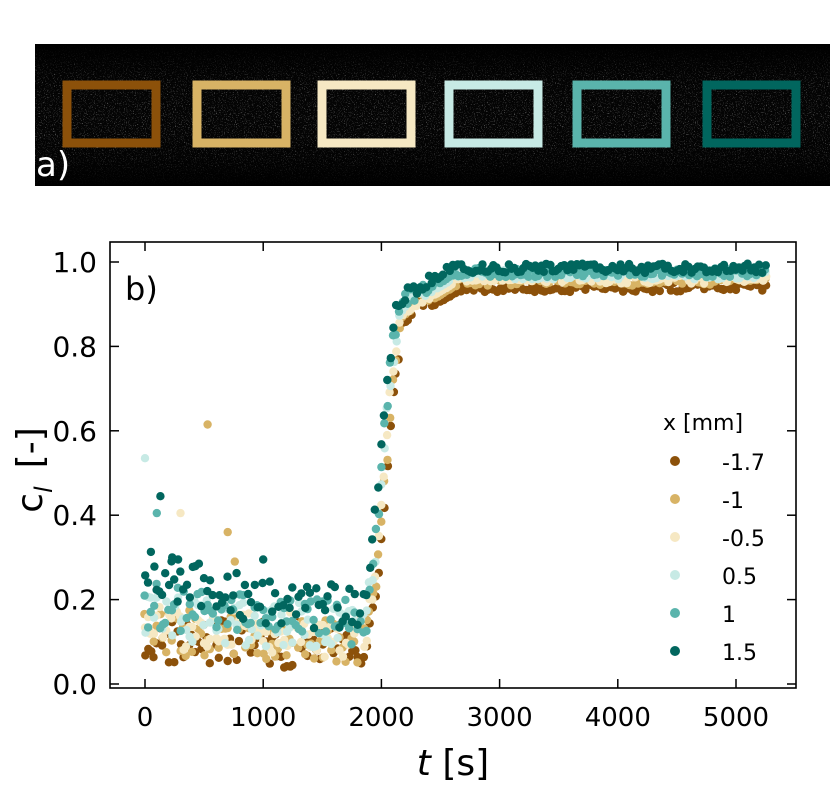 This screenshot has width=830, height=811. Describe the element at coordinates (739, 577) in the screenshot. I see `legend-label: 0.5` at that location.